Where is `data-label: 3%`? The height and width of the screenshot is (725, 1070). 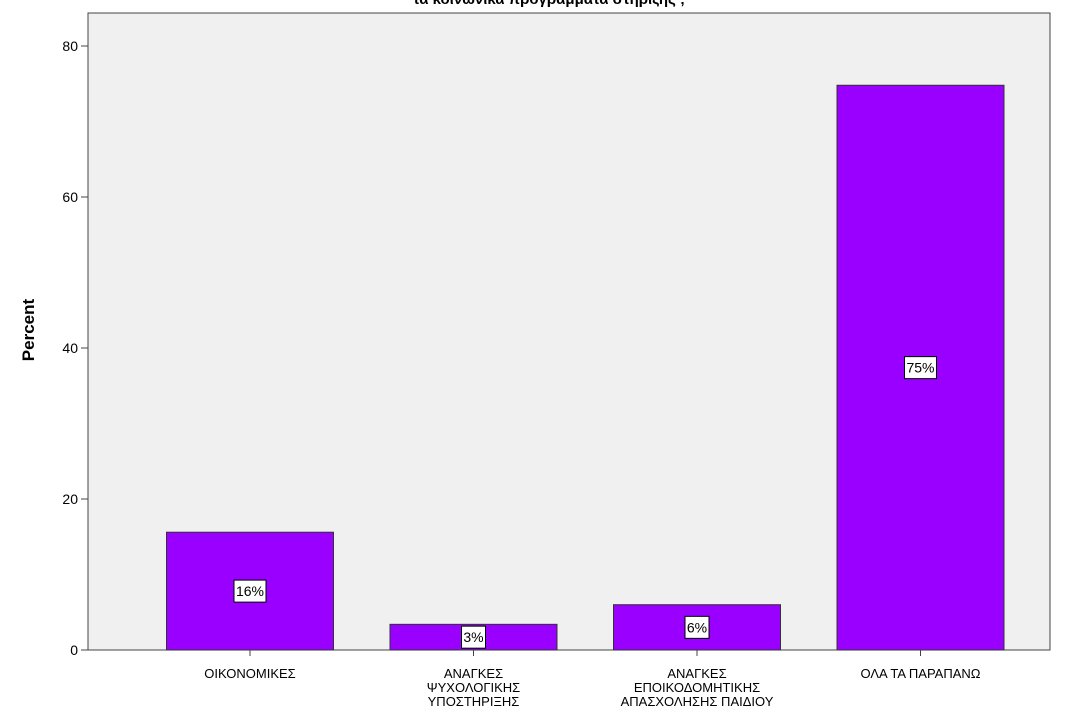
data-label: 3% is located at coordinates (473, 637).